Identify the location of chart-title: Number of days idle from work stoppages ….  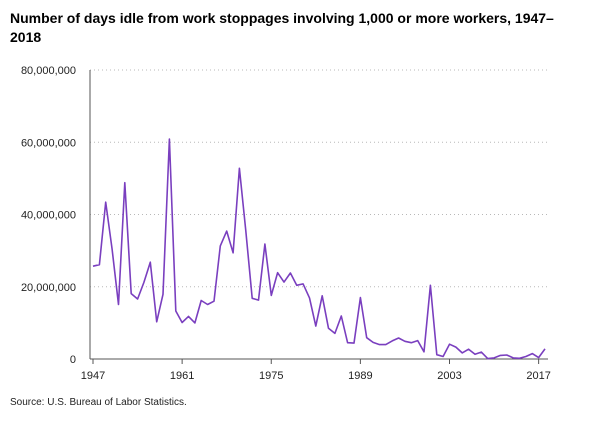
(282, 27).